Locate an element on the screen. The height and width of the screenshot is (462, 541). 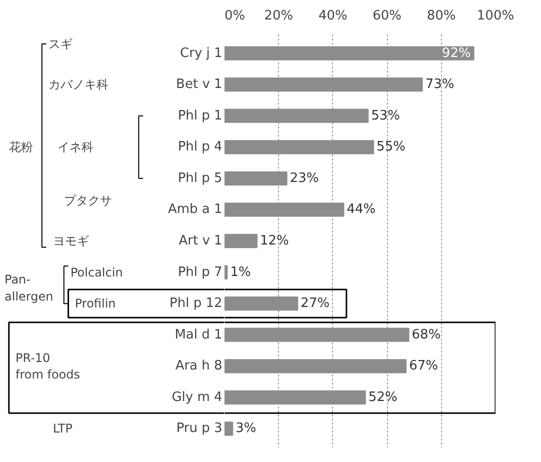
text: ヨモギ is located at coordinates (70, 241).